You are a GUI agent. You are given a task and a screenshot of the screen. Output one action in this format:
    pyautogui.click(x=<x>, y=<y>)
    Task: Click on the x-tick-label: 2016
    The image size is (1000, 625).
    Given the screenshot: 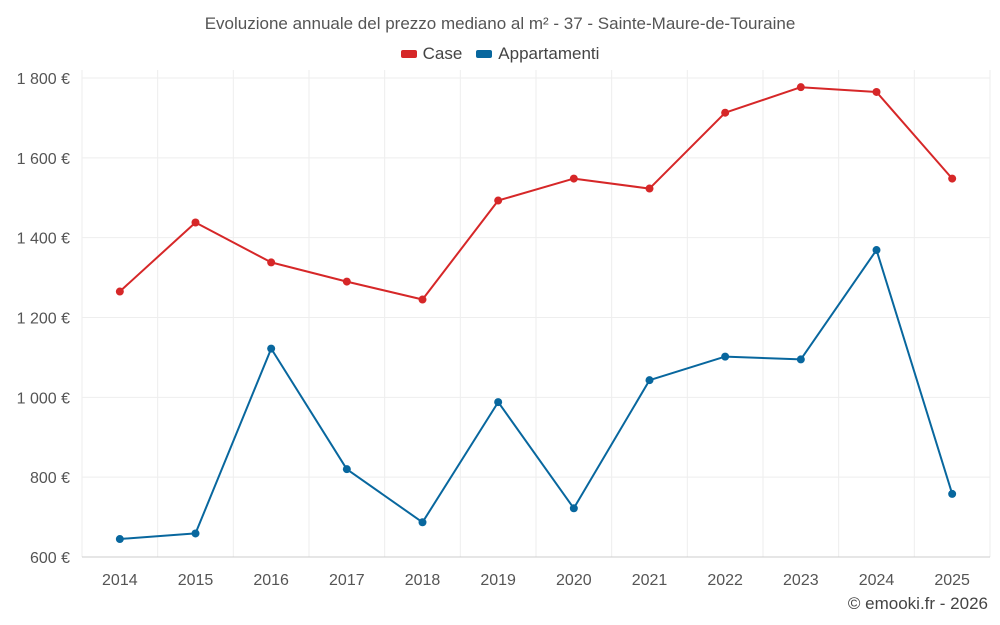 What is the action you would take?
    pyautogui.click(x=271, y=580)
    